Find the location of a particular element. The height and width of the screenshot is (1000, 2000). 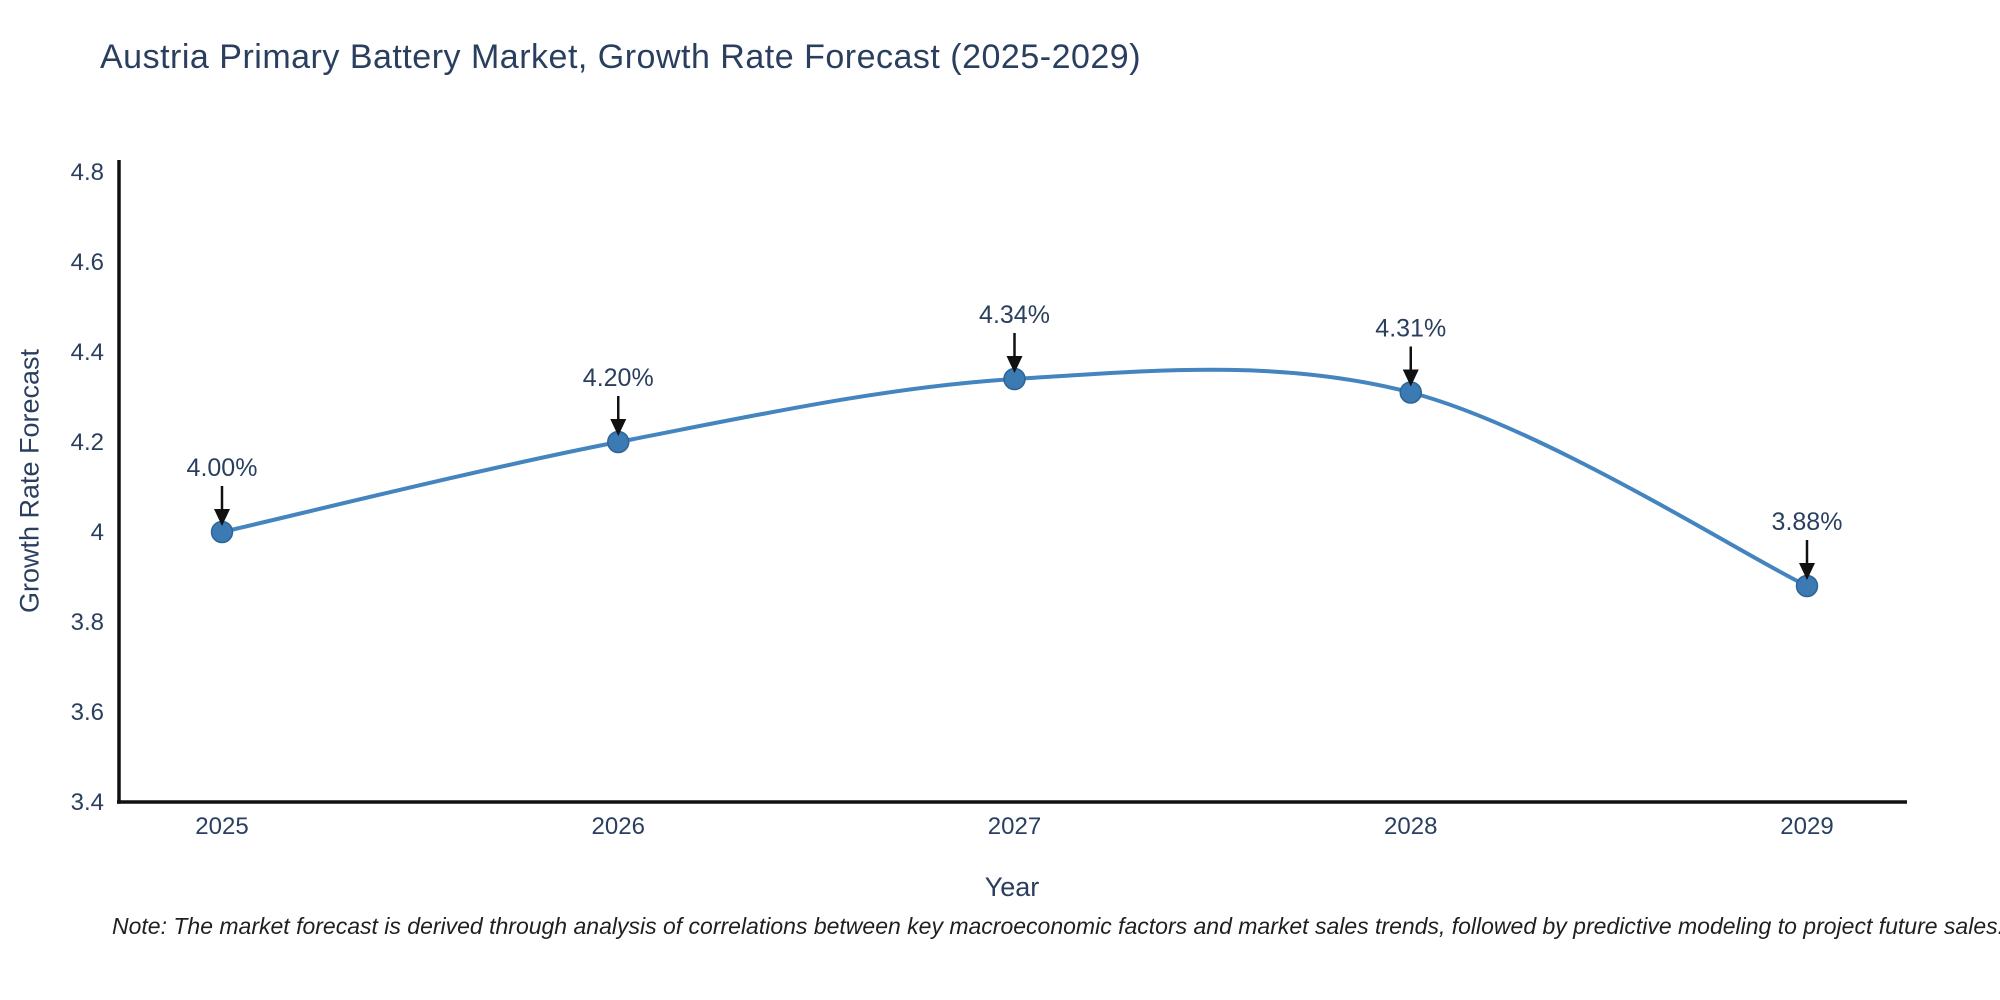

x-tick-label: 2027 is located at coordinates (1014, 826).